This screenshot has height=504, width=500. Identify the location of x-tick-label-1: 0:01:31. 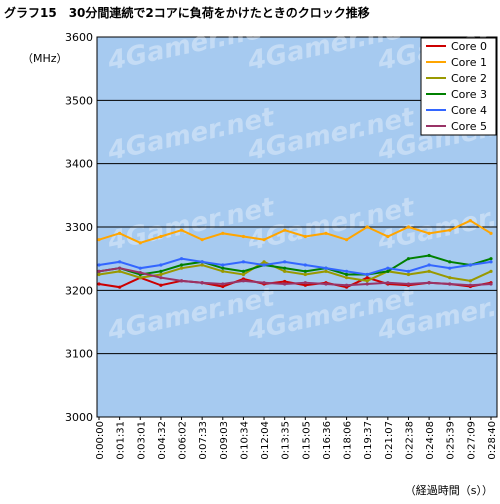
(121, 440).